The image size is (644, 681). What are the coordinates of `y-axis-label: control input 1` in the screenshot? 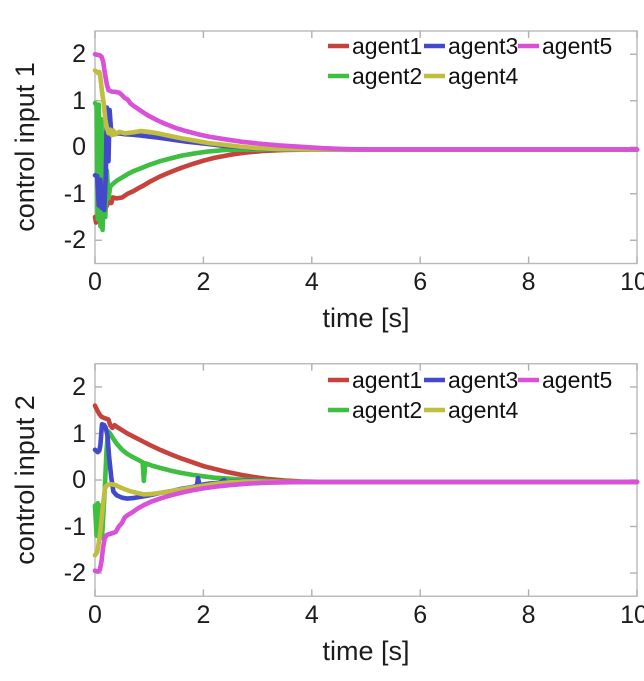 It's located at (25, 147).